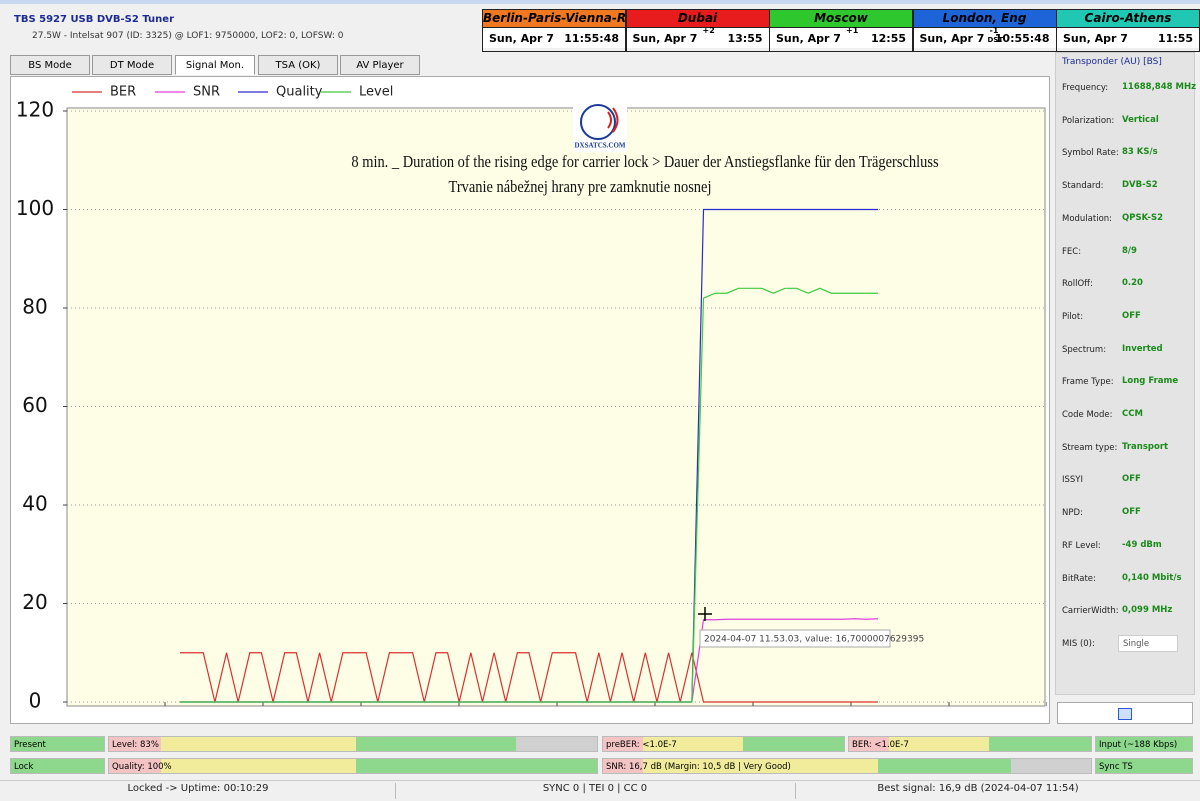 The height and width of the screenshot is (801, 1200). What do you see at coordinates (1175, 38) in the screenshot?
I see `clock-time: 11:55` at bounding box center [1175, 38].